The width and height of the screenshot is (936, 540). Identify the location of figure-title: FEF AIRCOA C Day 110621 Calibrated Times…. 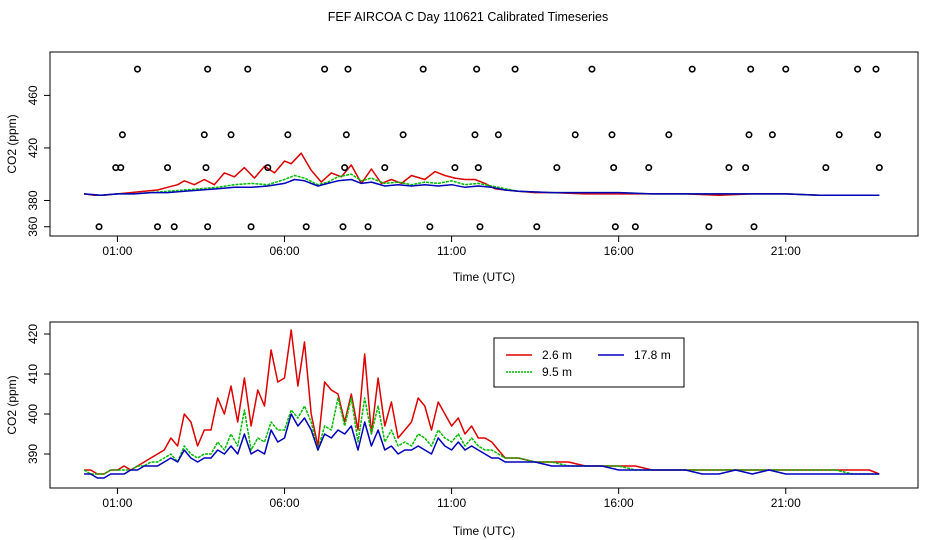
(468, 17).